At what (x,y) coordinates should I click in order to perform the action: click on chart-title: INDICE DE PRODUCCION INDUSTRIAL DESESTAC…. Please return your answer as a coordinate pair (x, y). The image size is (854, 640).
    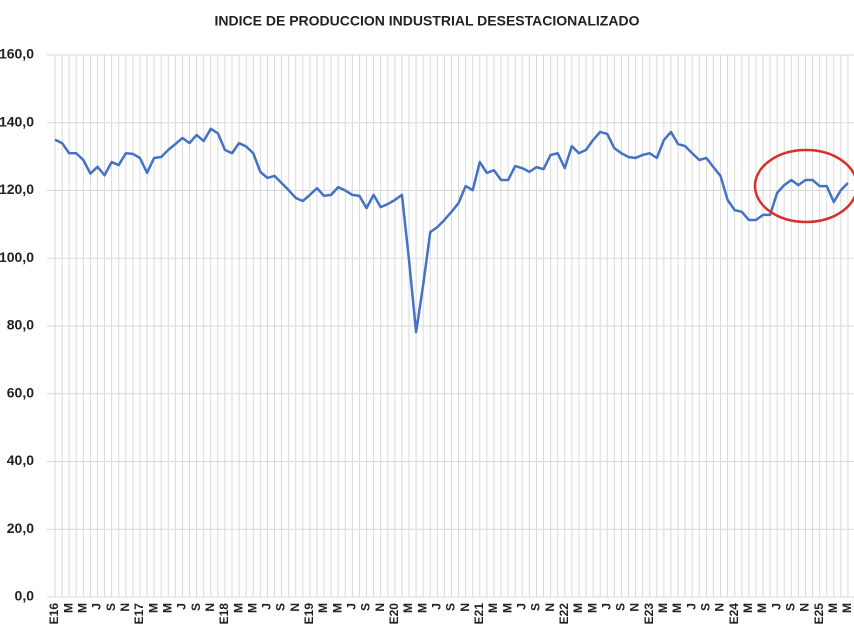
    Looking at the image, I should click on (427, 21).